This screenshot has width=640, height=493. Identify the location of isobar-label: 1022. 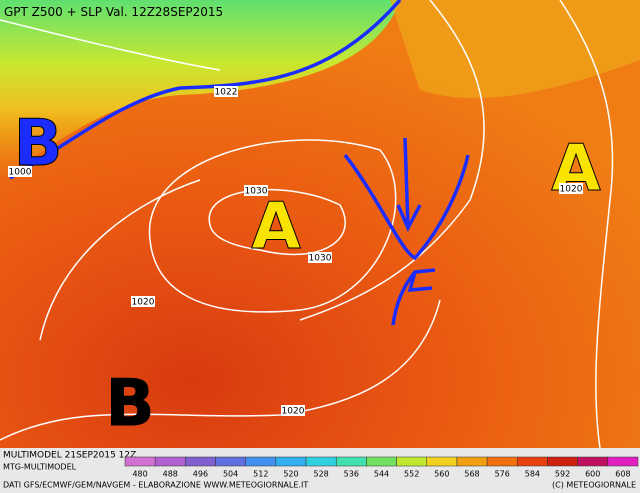
(226, 93).